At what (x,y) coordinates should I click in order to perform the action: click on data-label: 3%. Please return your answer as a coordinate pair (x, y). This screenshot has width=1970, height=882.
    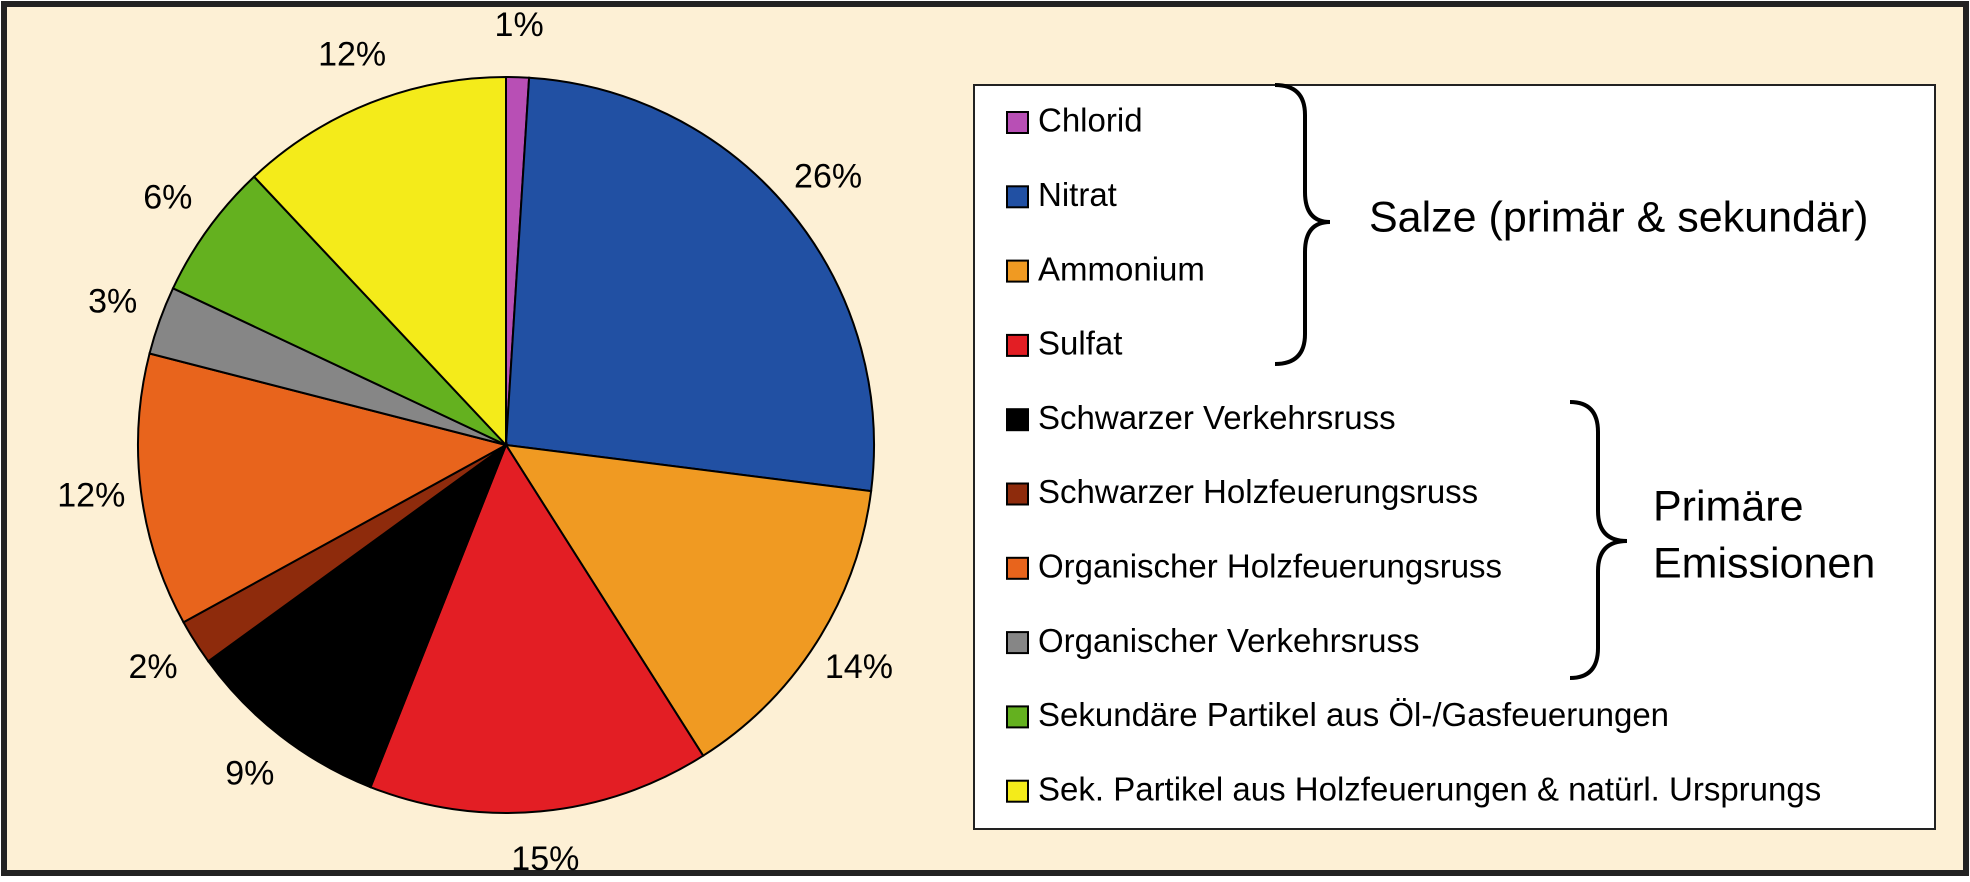
    Looking at the image, I should click on (112, 301).